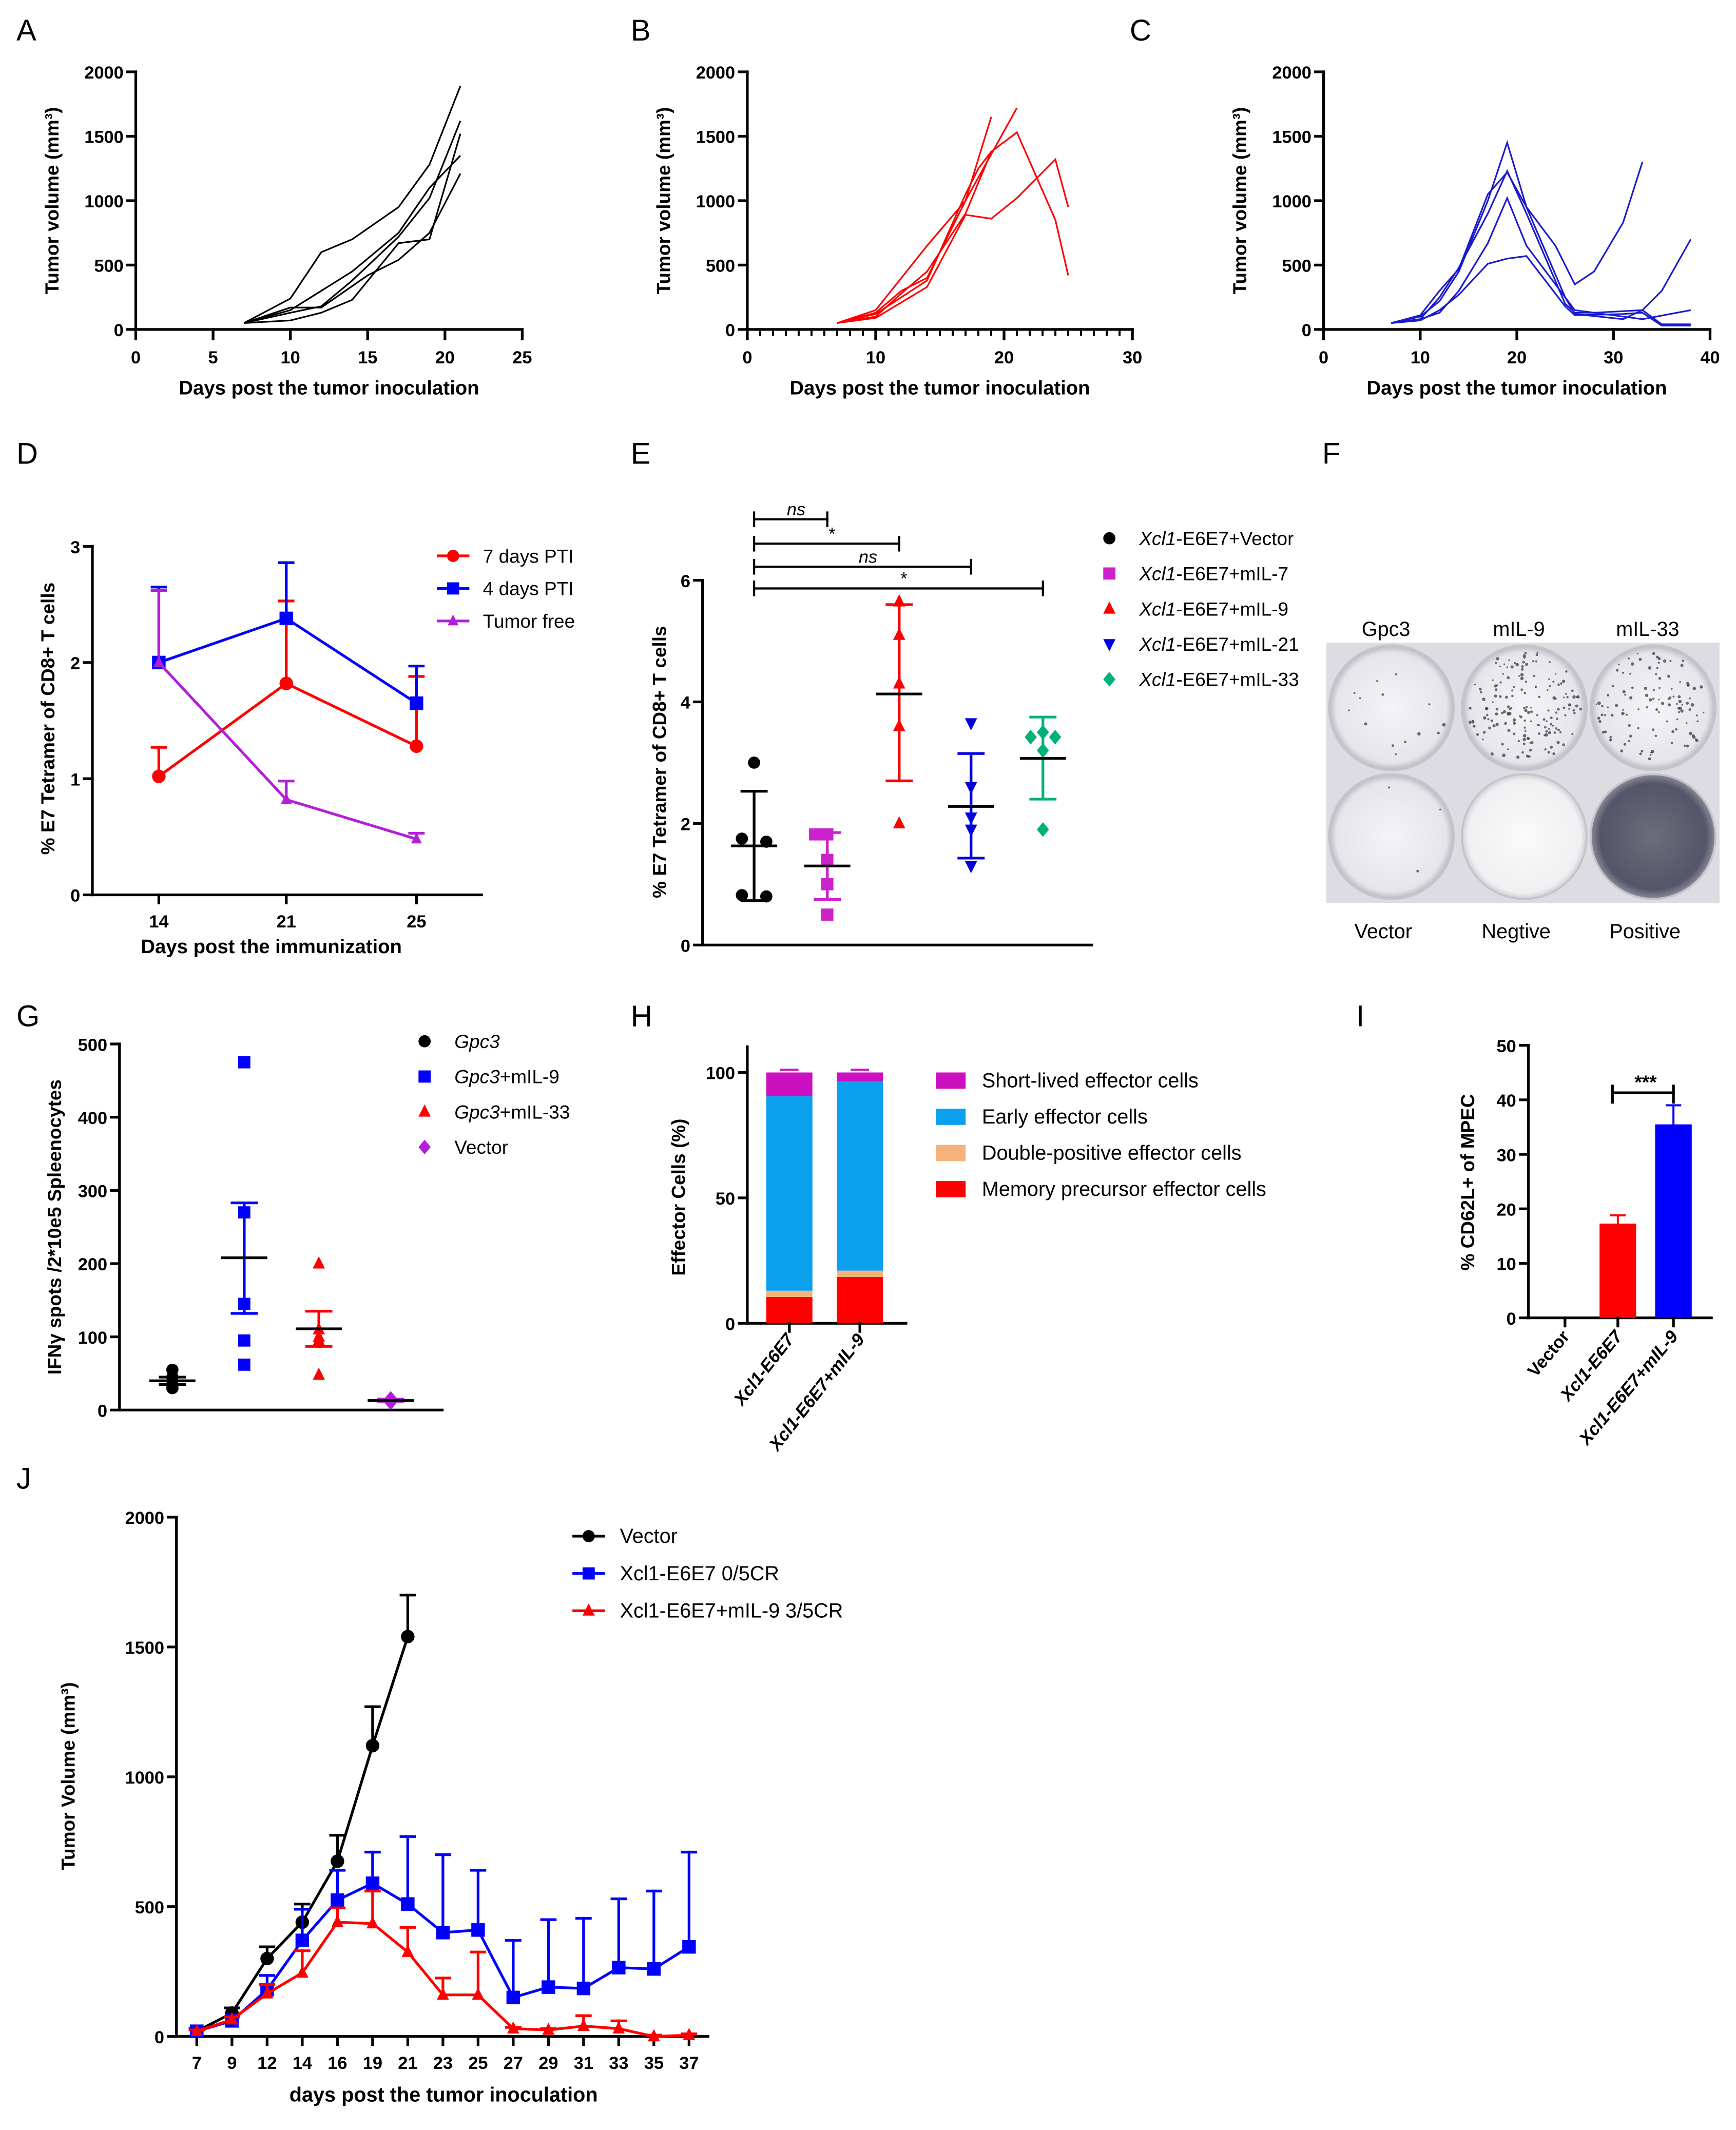  What do you see at coordinates (1237, 679) in the screenshot?
I see `legend-label-rest: -E6E7+mIL-33` at bounding box center [1237, 679].